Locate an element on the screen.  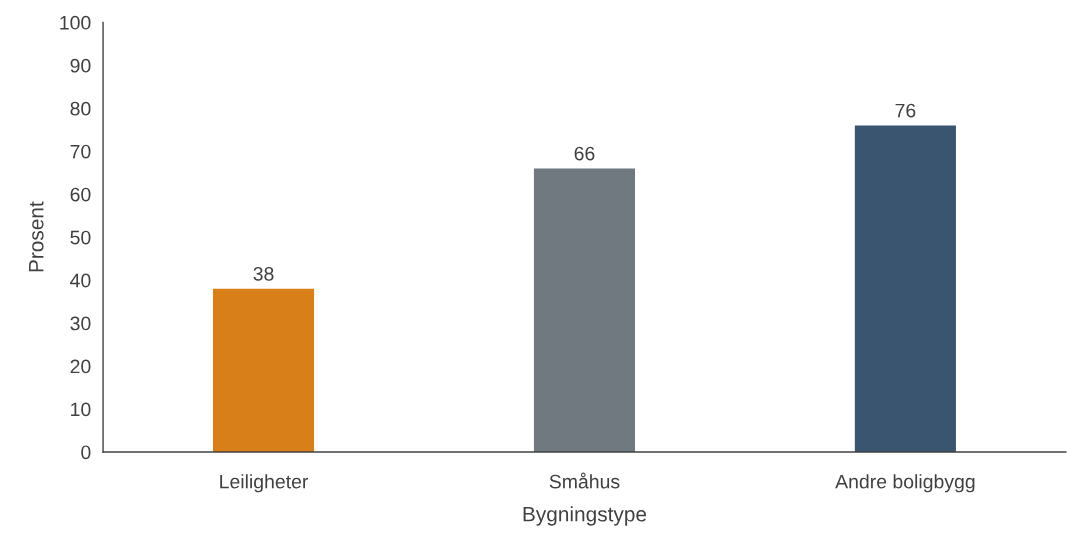
x-axis-title: Bygningstype is located at coordinates (585, 516).